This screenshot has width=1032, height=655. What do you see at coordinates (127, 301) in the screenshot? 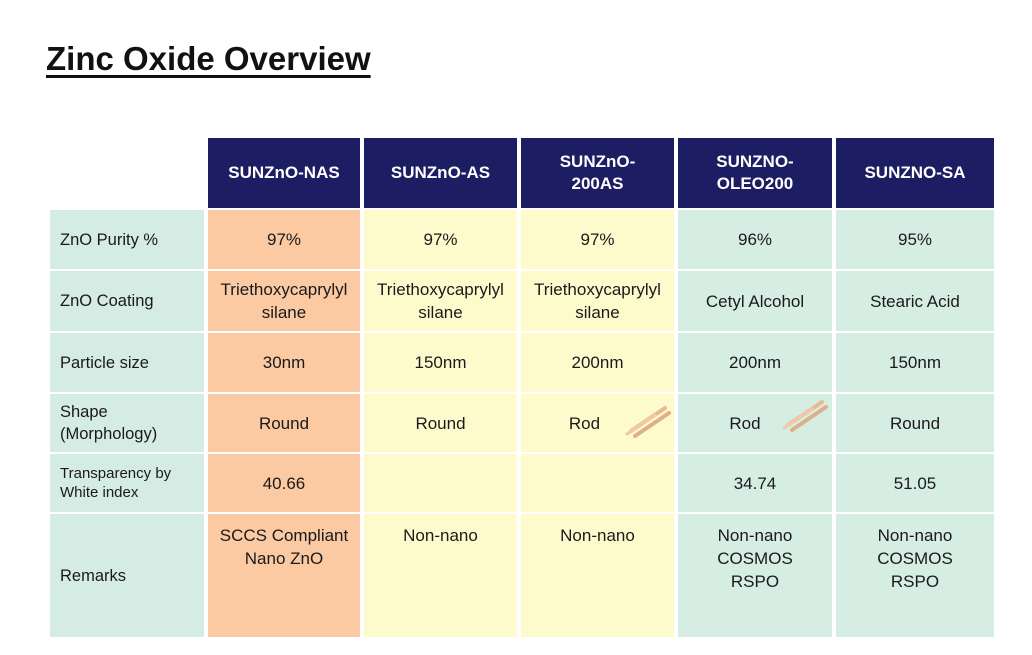
I see `row-label-coating: ZnO Coating` at bounding box center [127, 301].